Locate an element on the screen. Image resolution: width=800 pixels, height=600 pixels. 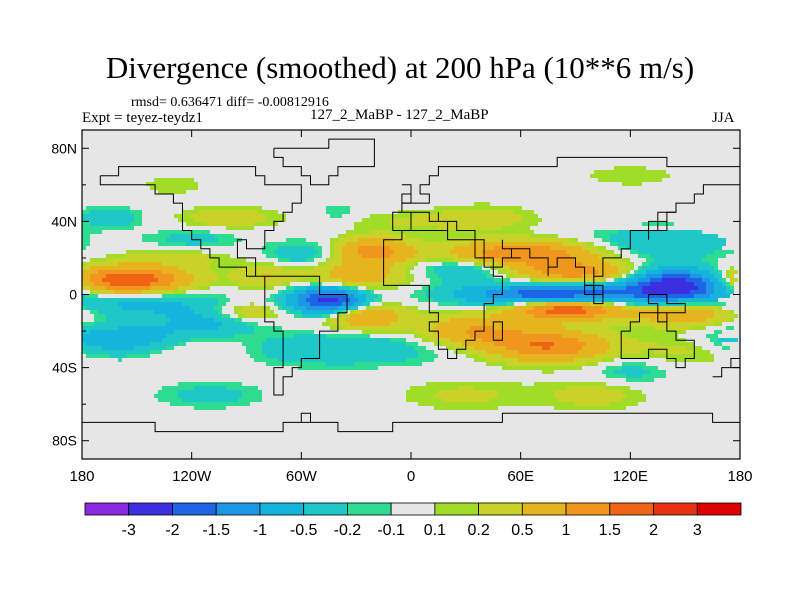
season-label: JJA is located at coordinates (723, 118).